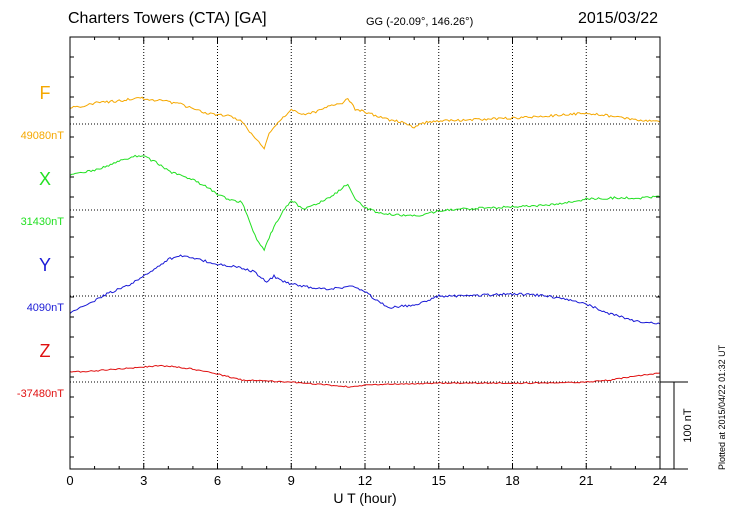 The image size is (730, 520). I want to click on scale-layer: 100 nT, so click(677, 425).